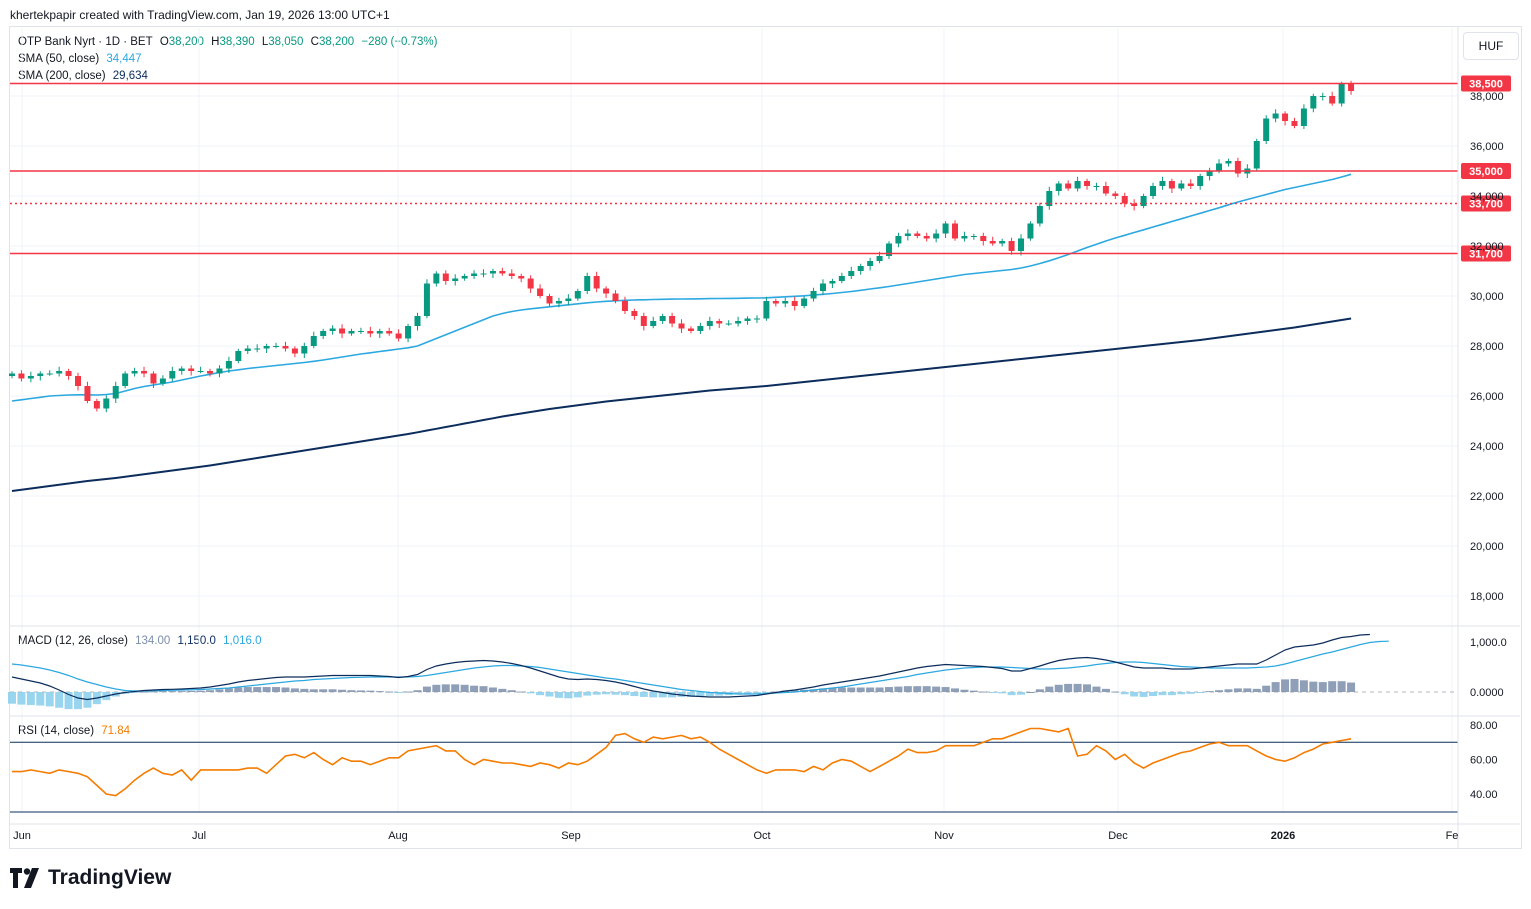  What do you see at coordinates (571, 836) in the screenshot?
I see `time-tick-label: Sep` at bounding box center [571, 836].